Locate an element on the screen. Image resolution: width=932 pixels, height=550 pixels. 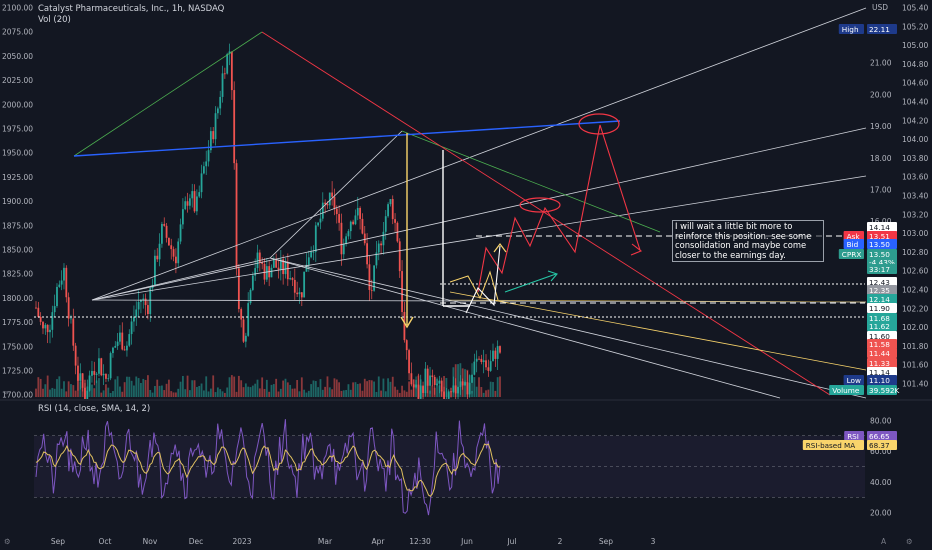
right-axis-tick: 18.00 is located at coordinates (881, 158).